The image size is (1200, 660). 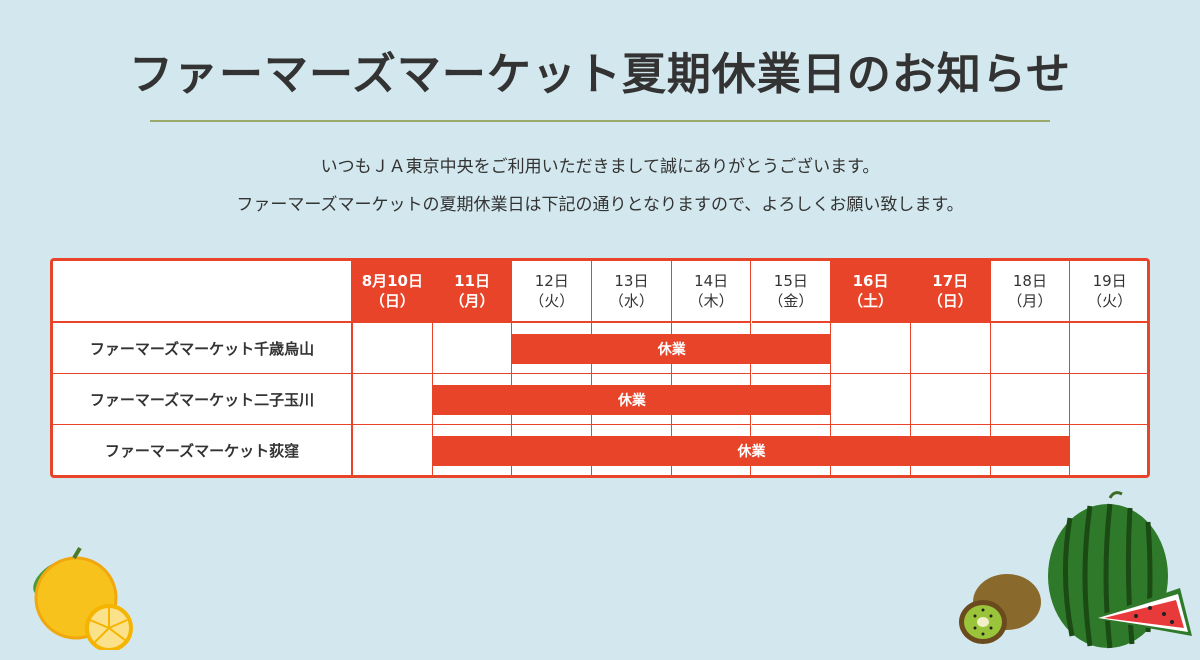 I want to click on day-date: 17日, so click(x=950, y=281).